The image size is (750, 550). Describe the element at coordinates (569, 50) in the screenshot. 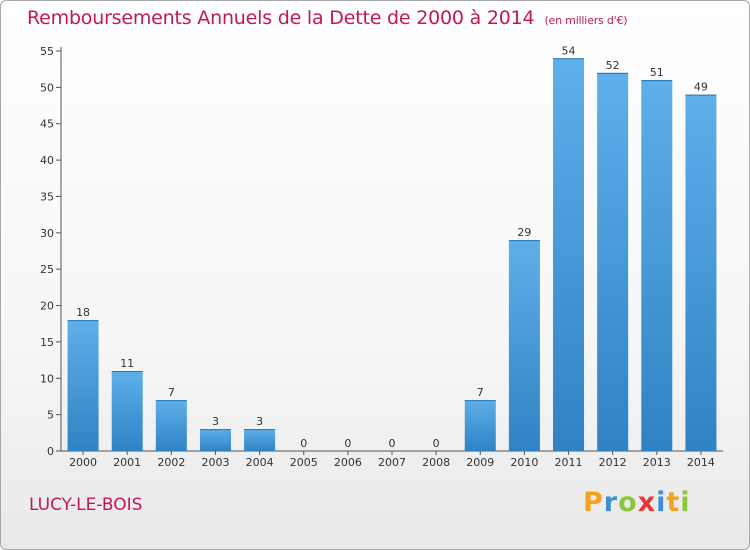

I see `value-label-2011: 54` at that location.